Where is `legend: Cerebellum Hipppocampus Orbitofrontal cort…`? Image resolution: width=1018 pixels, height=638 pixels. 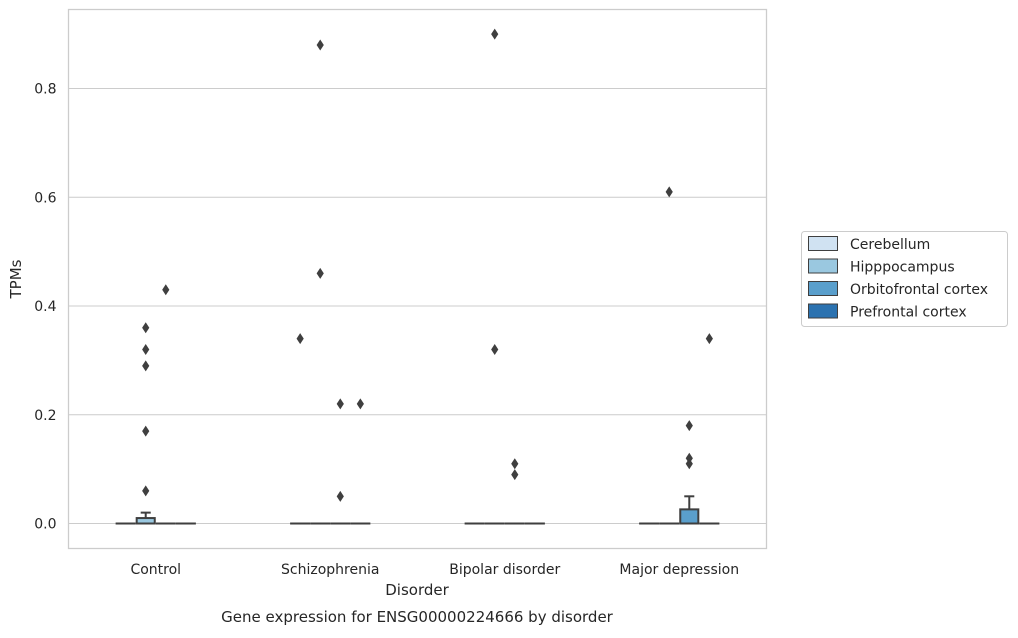
legend: Cerebellum Hipppocampus Orbitofrontal cort… is located at coordinates (905, 279).